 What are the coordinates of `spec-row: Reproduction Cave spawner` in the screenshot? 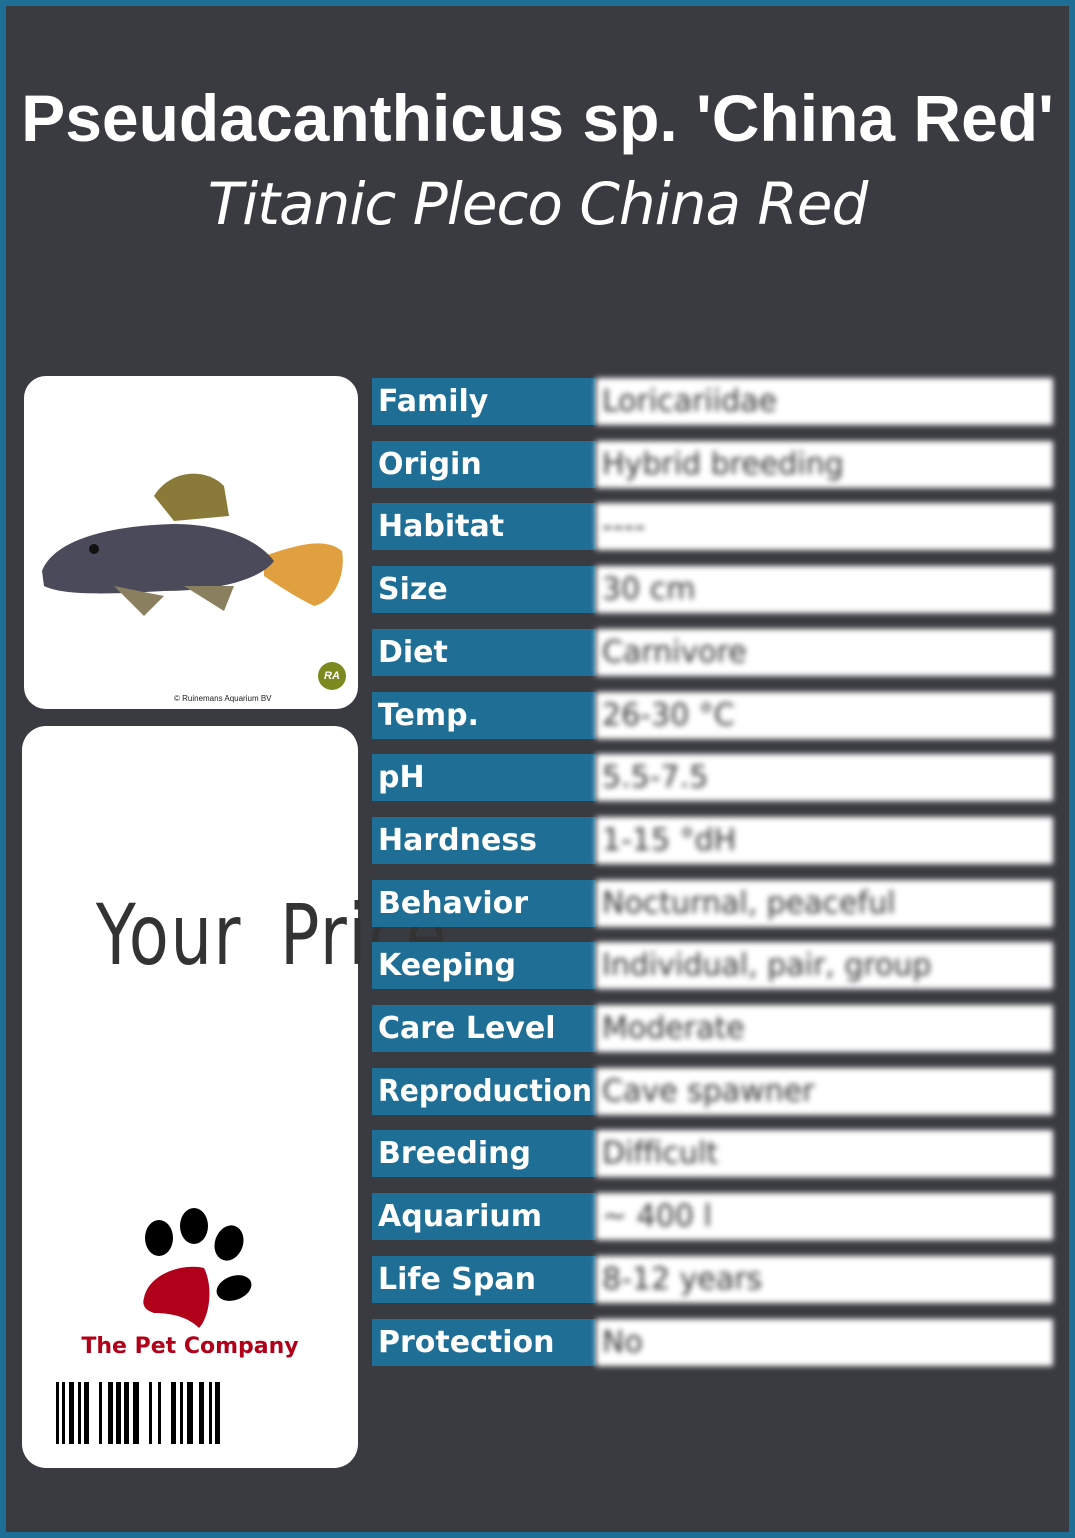 It's located at (712, 1091).